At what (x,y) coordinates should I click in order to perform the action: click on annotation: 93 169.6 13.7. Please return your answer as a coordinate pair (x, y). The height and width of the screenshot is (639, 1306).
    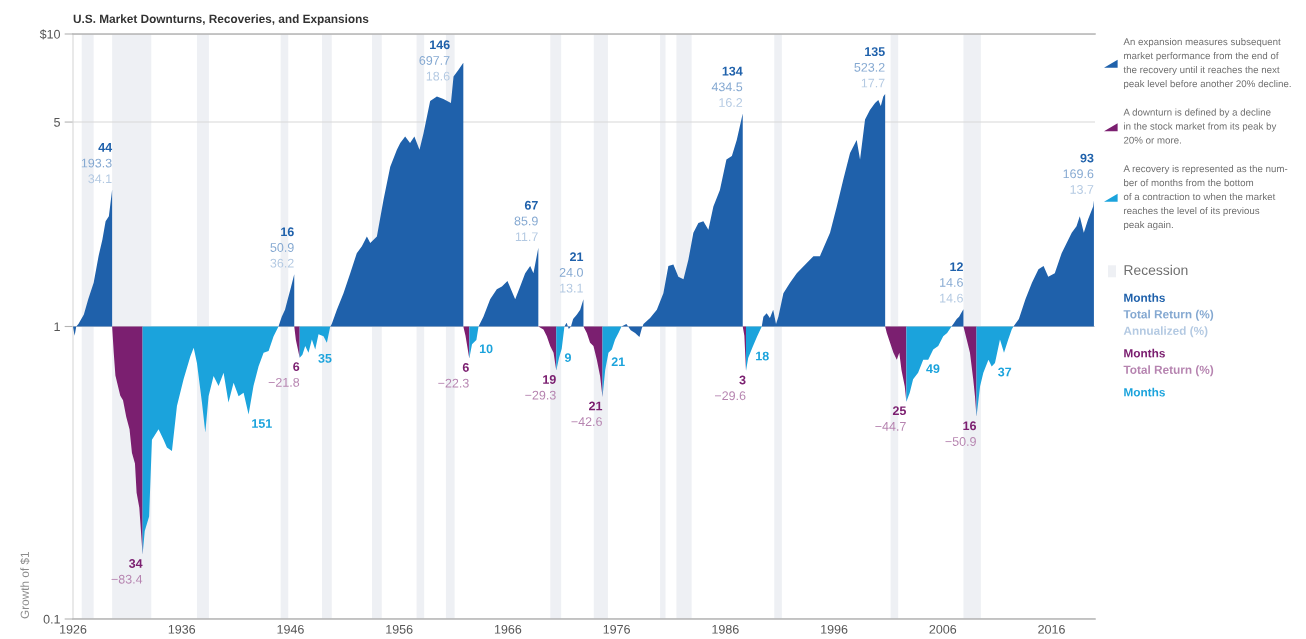
    Looking at the image, I should click on (1078, 173).